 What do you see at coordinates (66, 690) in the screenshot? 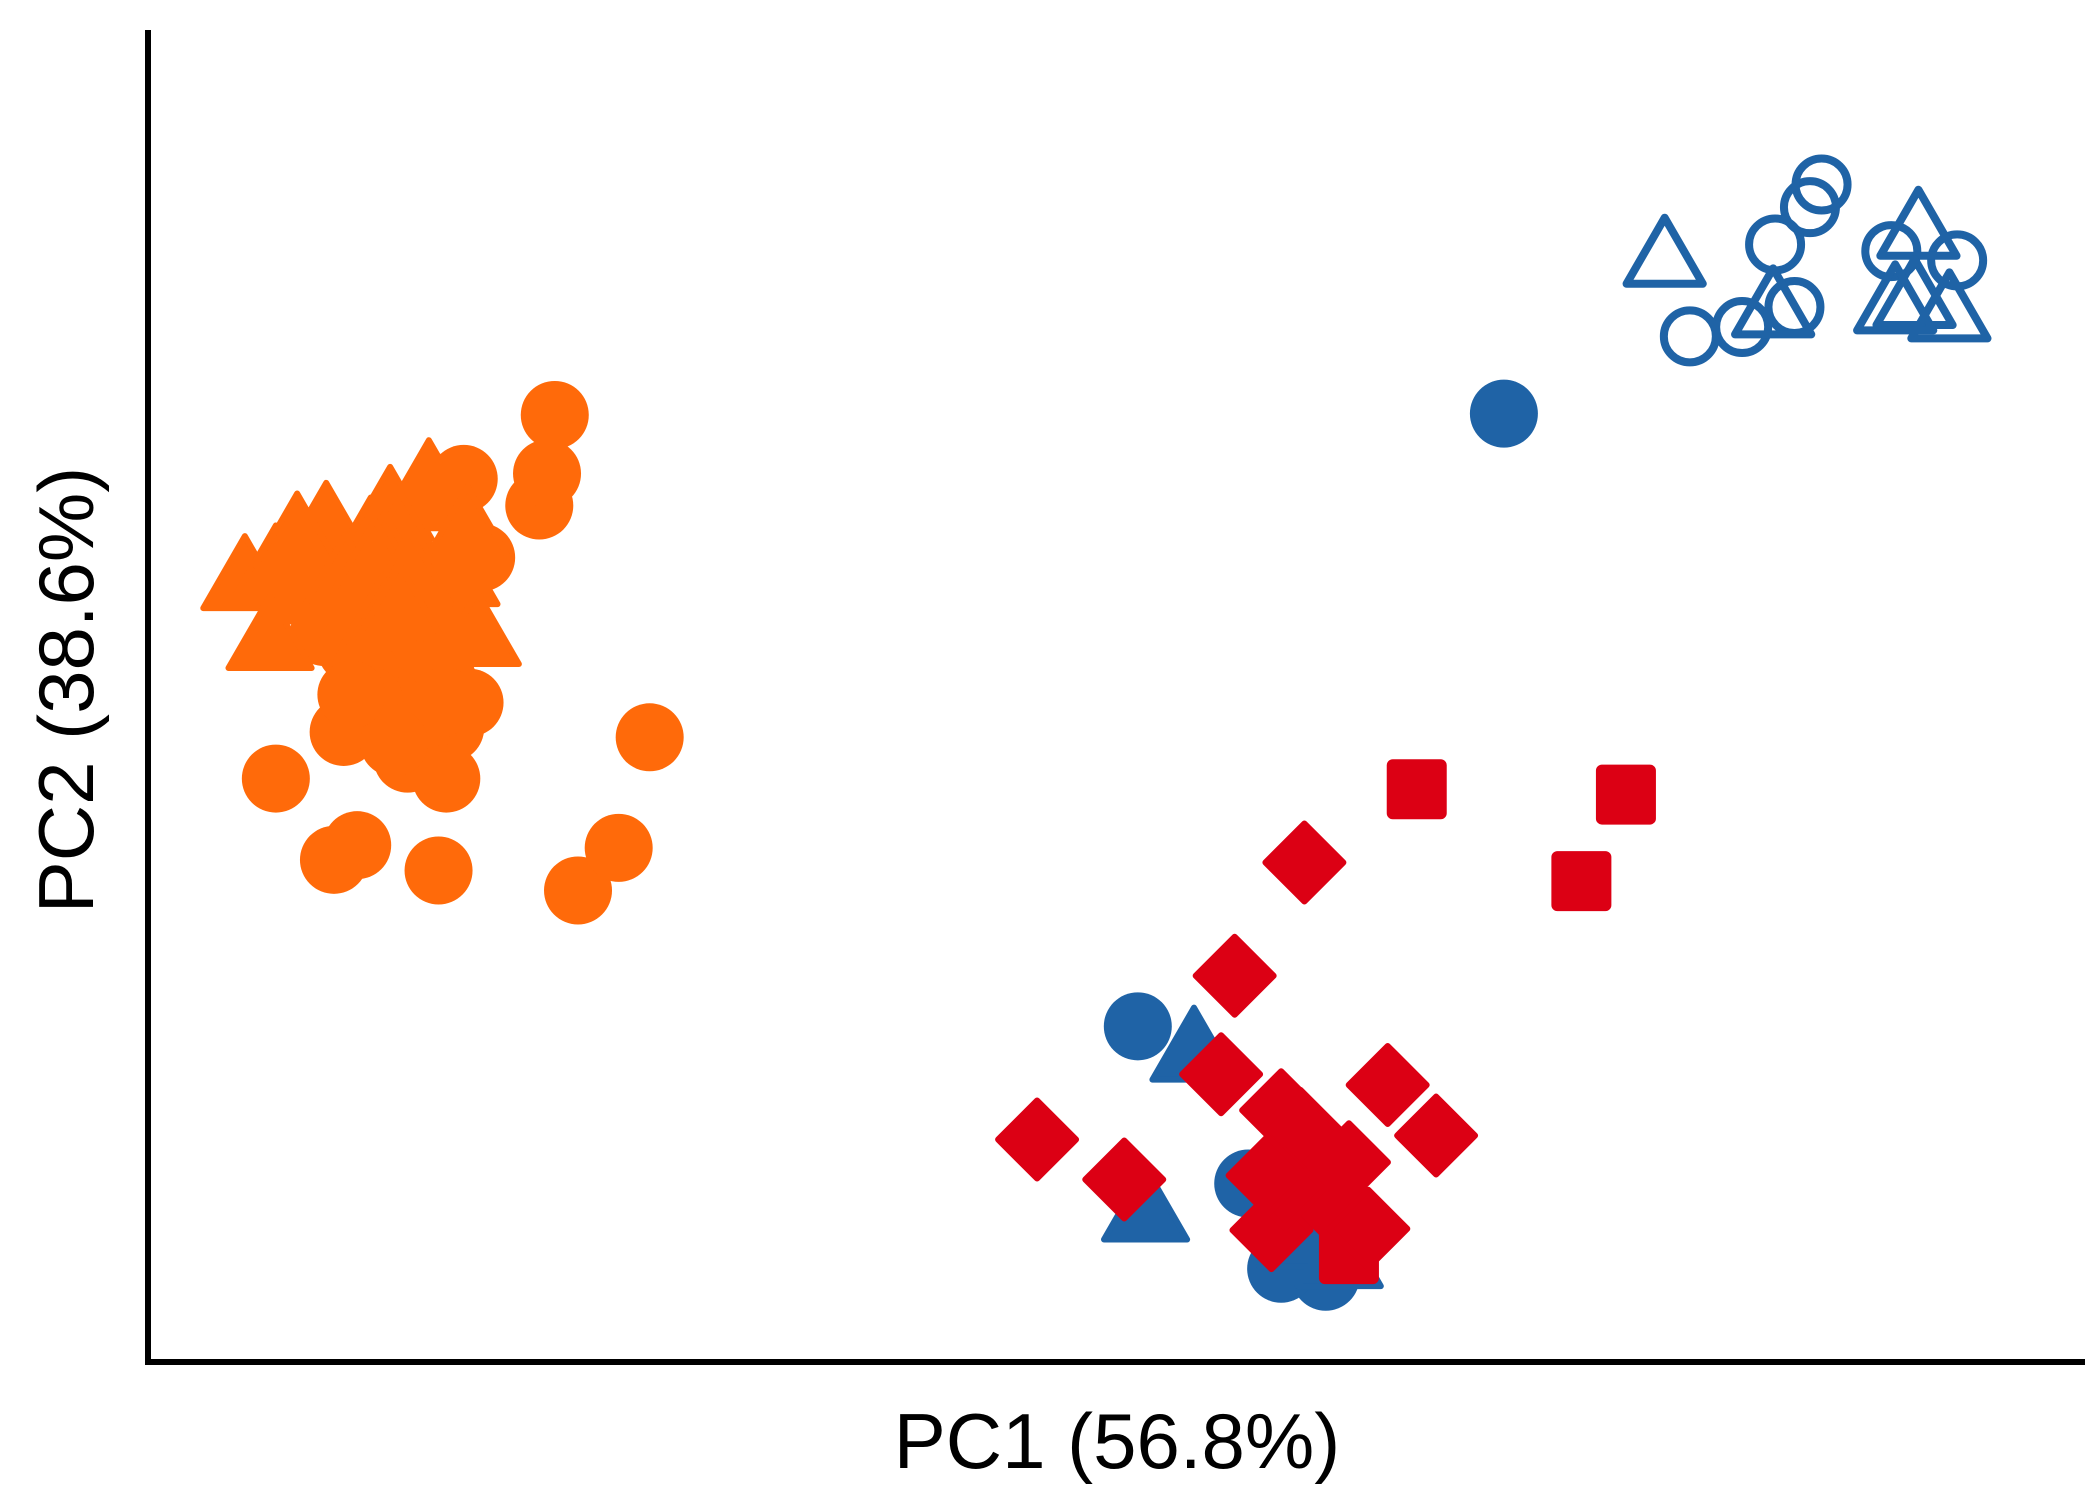
I see `y-axis-title: PC2 (38.6%)` at bounding box center [66, 690].